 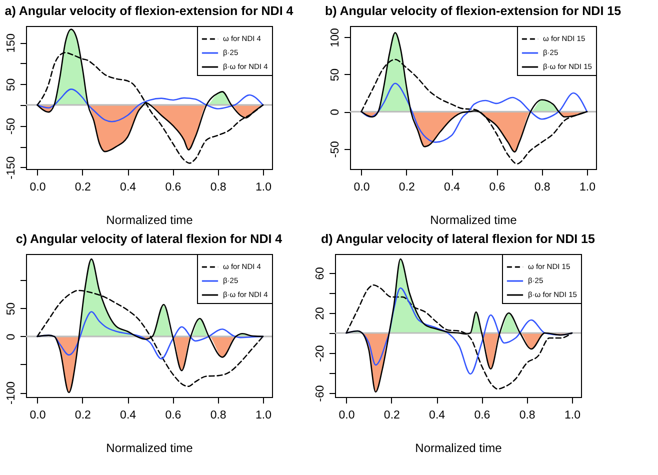 What do you see at coordinates (320, 313) in the screenshot?
I see `y-tick-label: 20` at bounding box center [320, 313].